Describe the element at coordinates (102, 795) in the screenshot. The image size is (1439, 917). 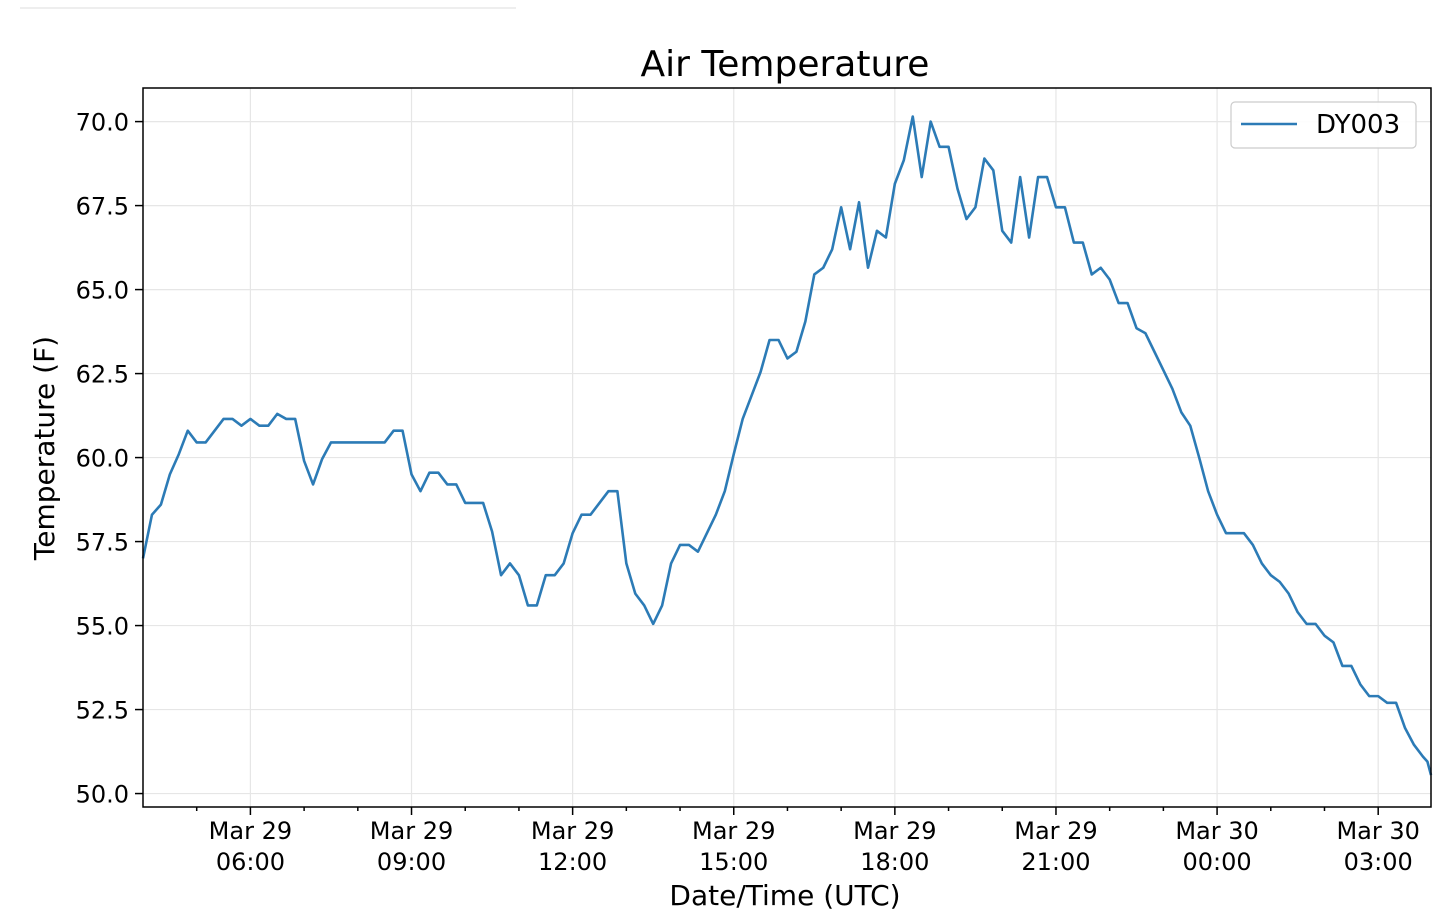
I see `y-tick-label: 50.0` at that location.